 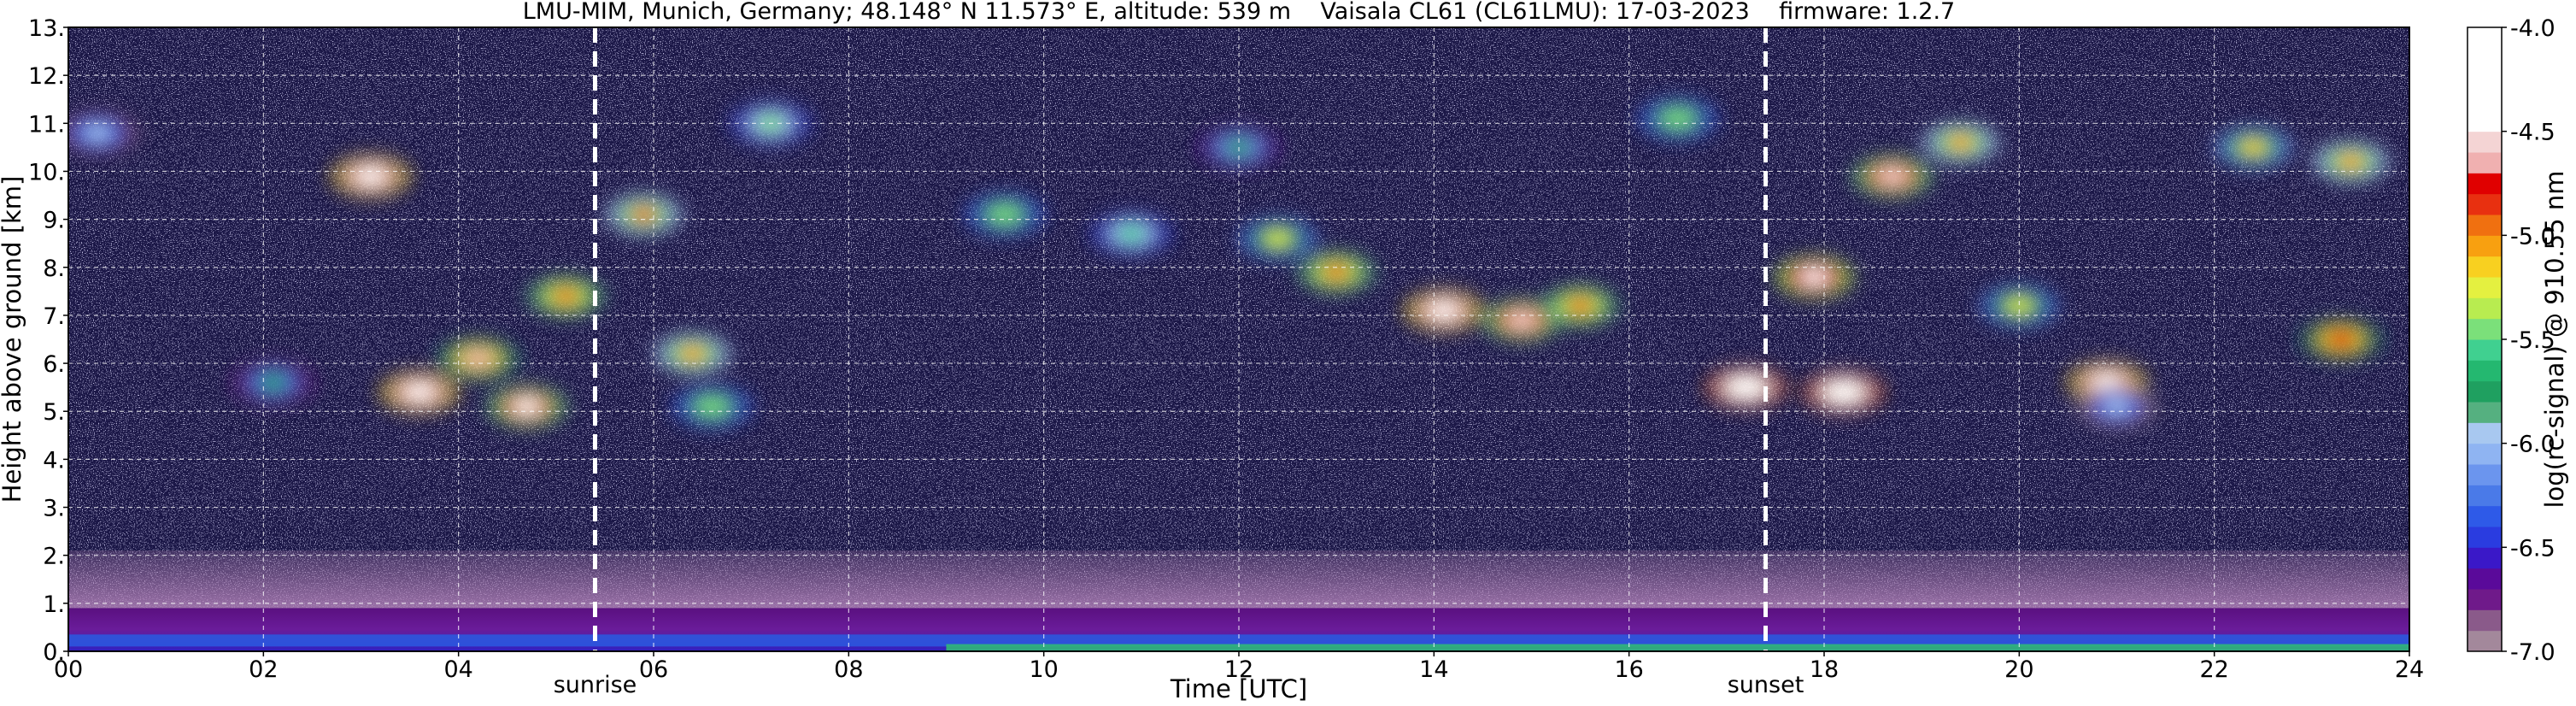 I want to click on y-tick-label: 10., so click(x=46, y=172).